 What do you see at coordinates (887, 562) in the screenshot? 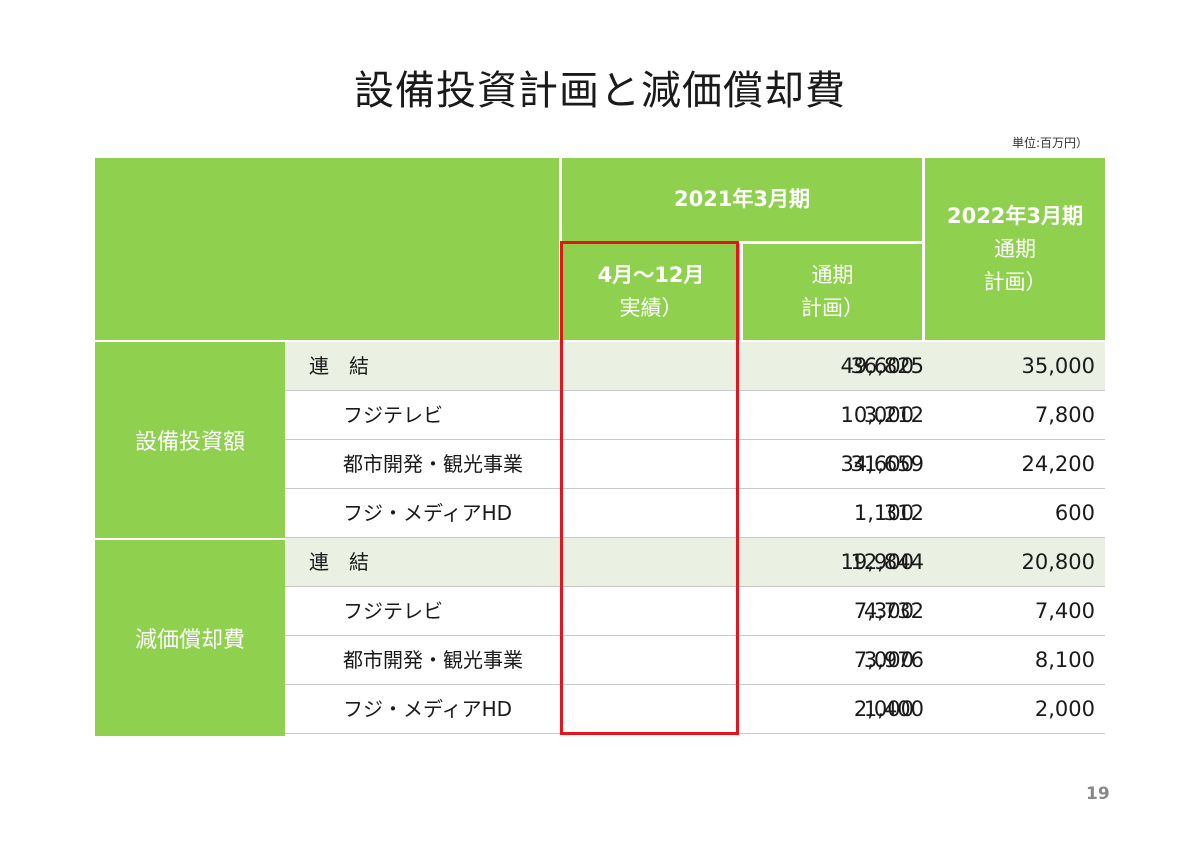
I see `cell-actual: 12,844` at bounding box center [887, 562].